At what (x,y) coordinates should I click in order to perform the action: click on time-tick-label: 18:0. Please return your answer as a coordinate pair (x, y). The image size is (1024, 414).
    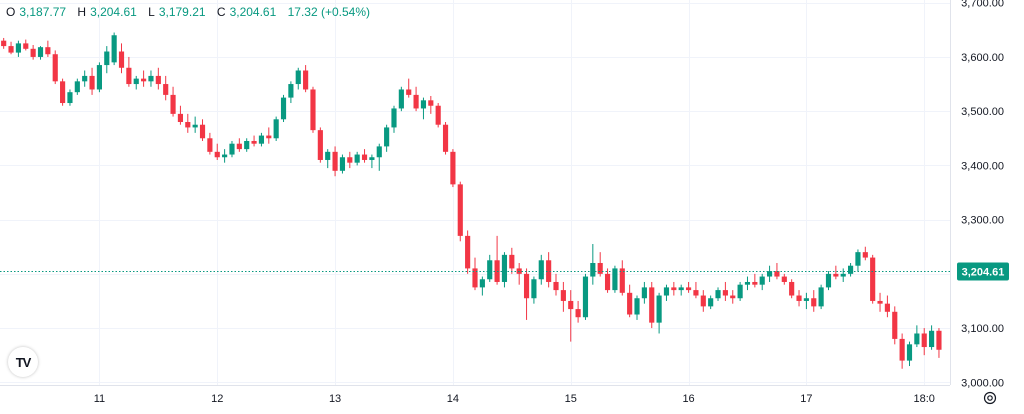
    Looking at the image, I should click on (924, 399).